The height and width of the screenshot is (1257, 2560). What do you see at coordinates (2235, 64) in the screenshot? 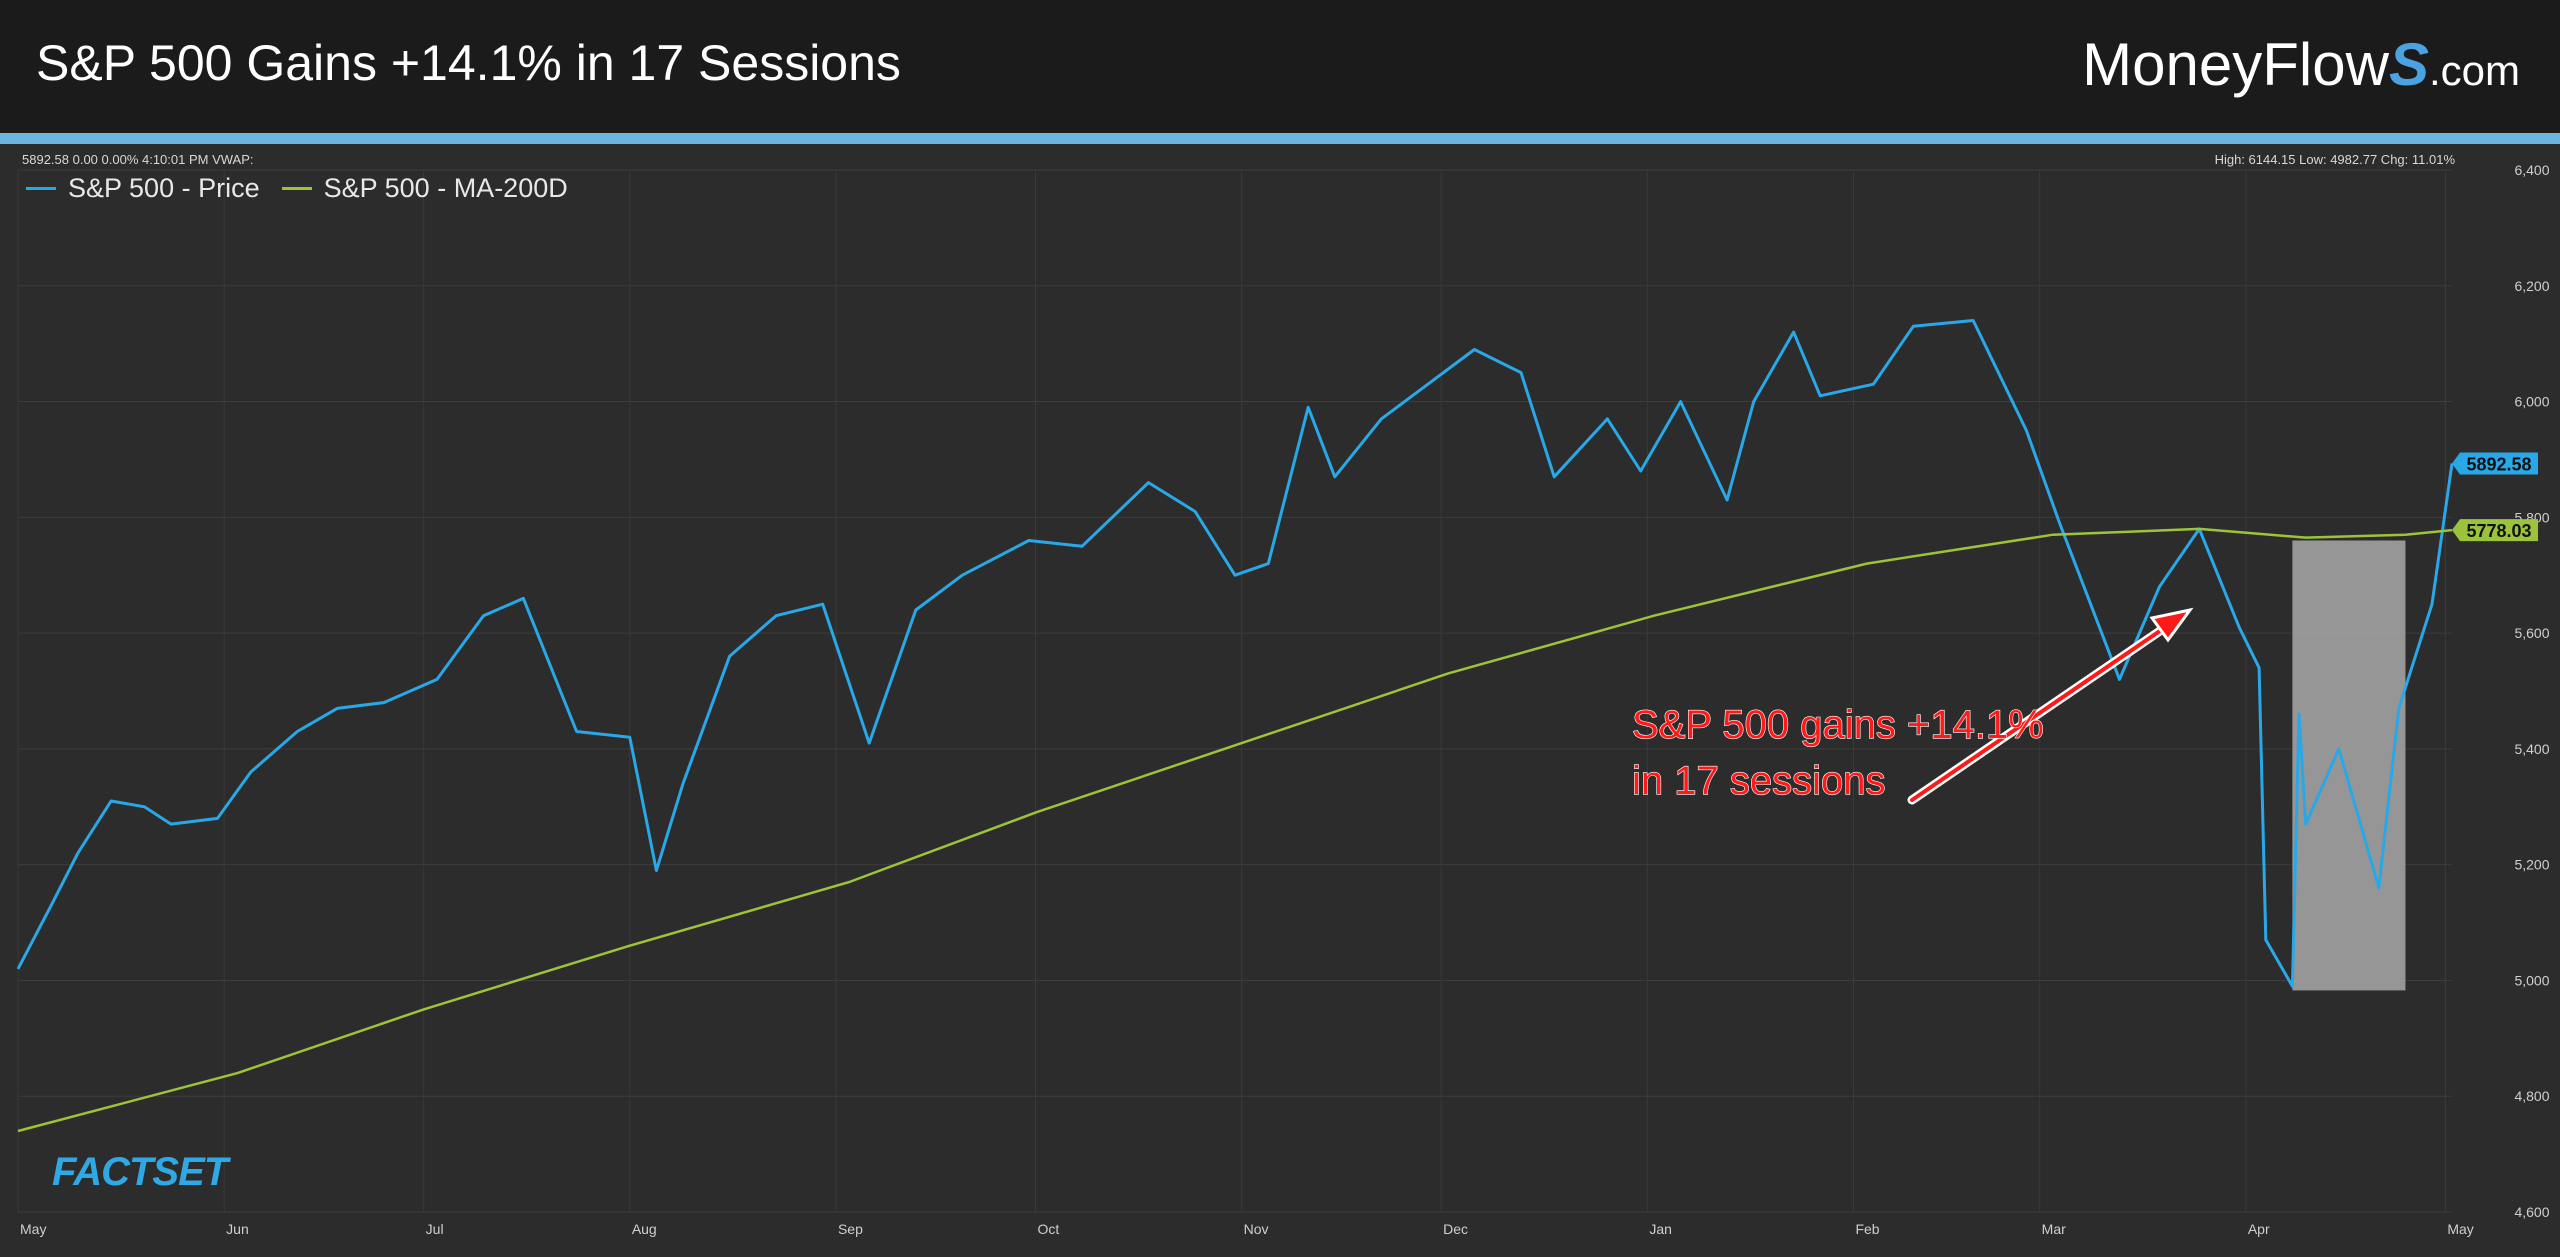
I see `brand-main: MoneyFlow` at bounding box center [2235, 64].